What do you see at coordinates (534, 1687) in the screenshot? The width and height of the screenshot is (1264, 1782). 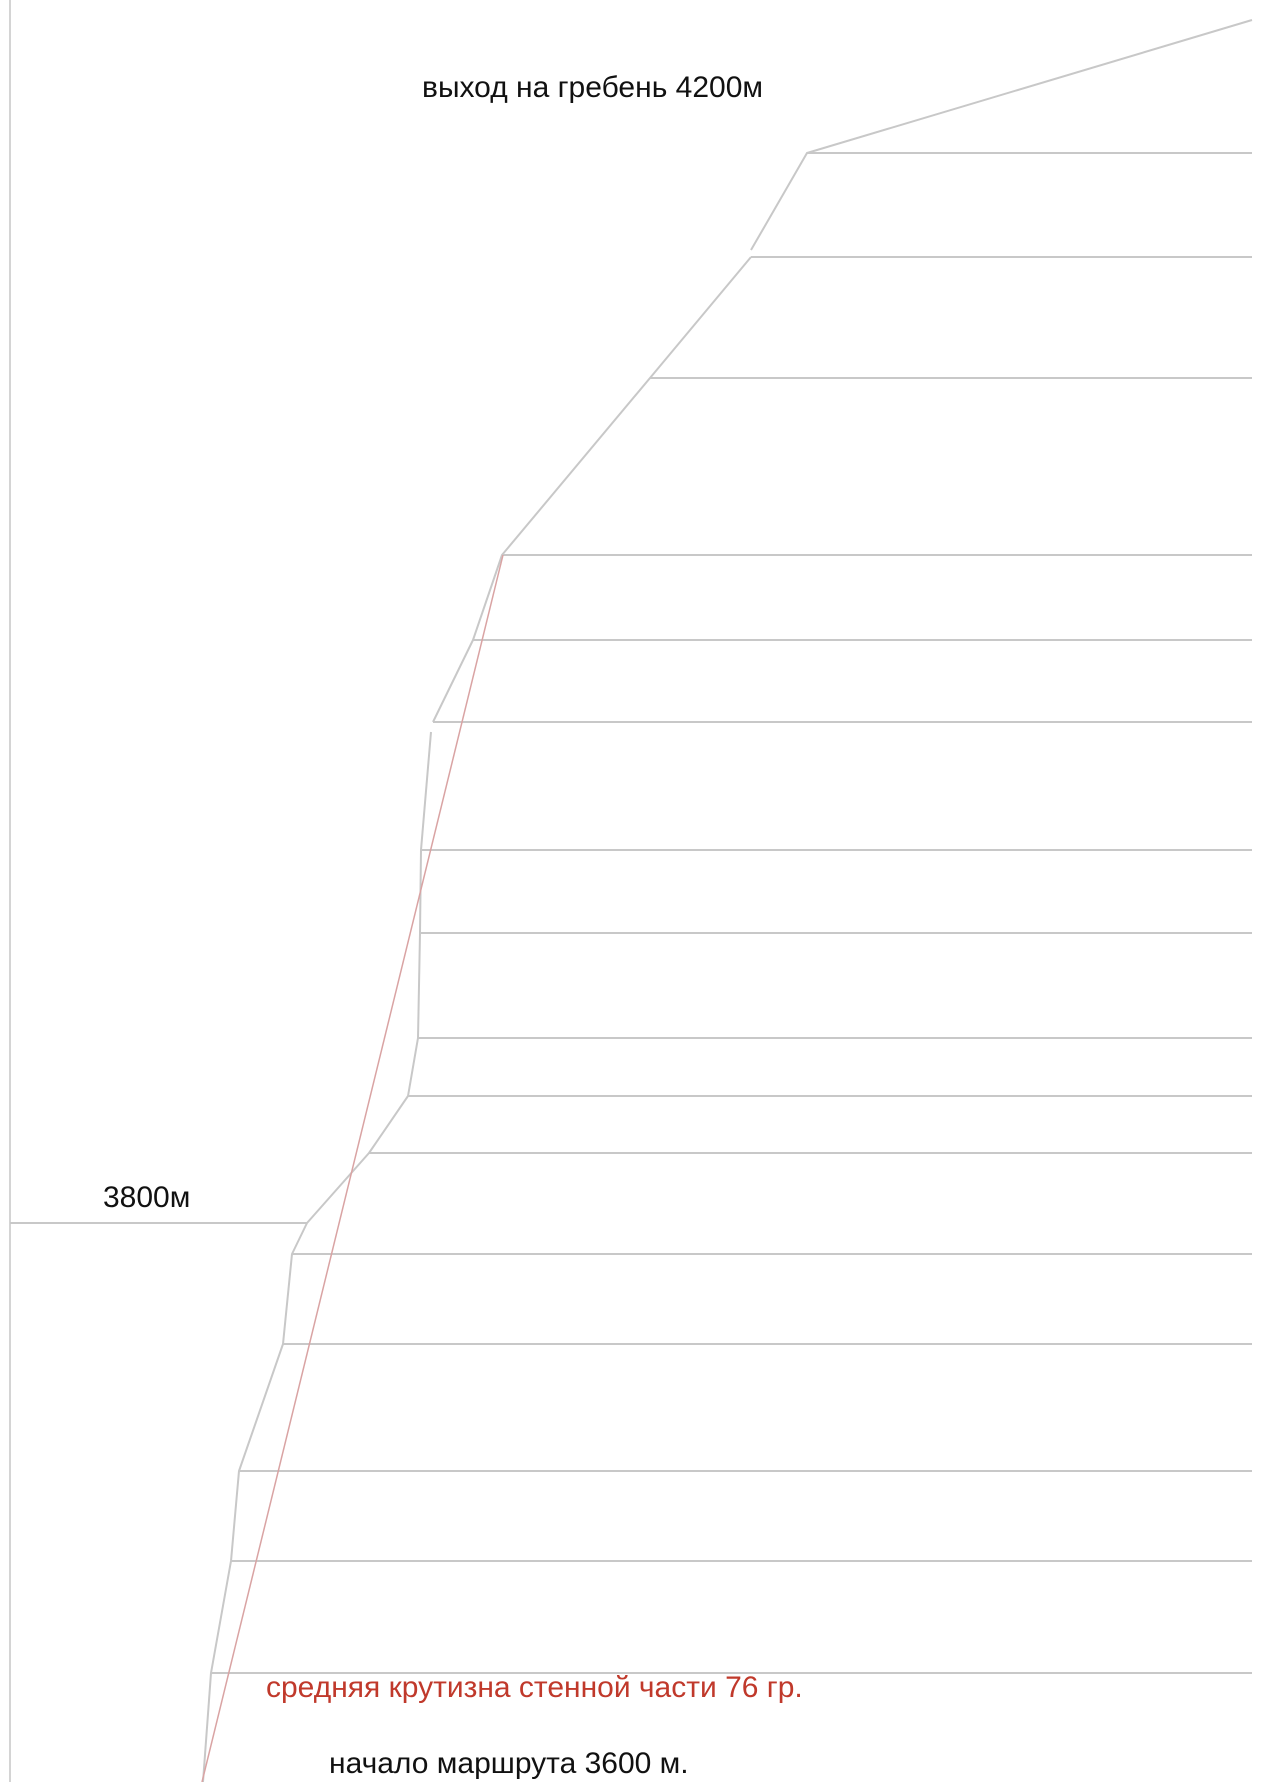 I see `average-steepness-label: средняя крутизна стенной части 76 гр.` at bounding box center [534, 1687].